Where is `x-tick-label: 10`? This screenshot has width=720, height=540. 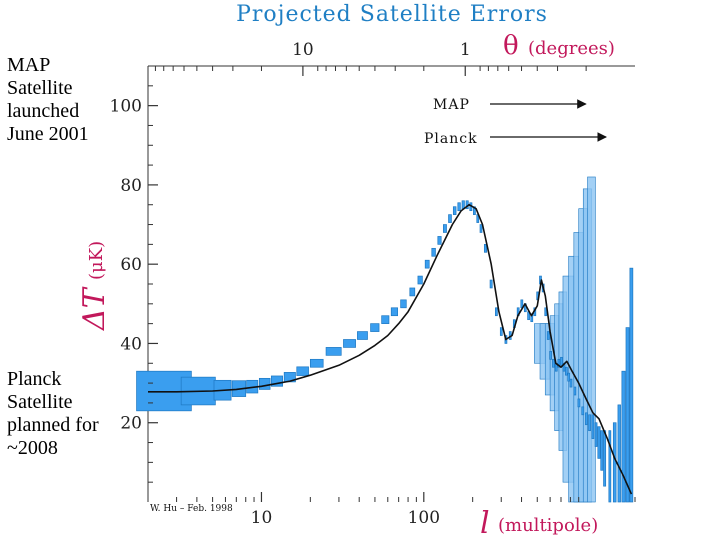 x-tick-label: 10 is located at coordinates (262, 518).